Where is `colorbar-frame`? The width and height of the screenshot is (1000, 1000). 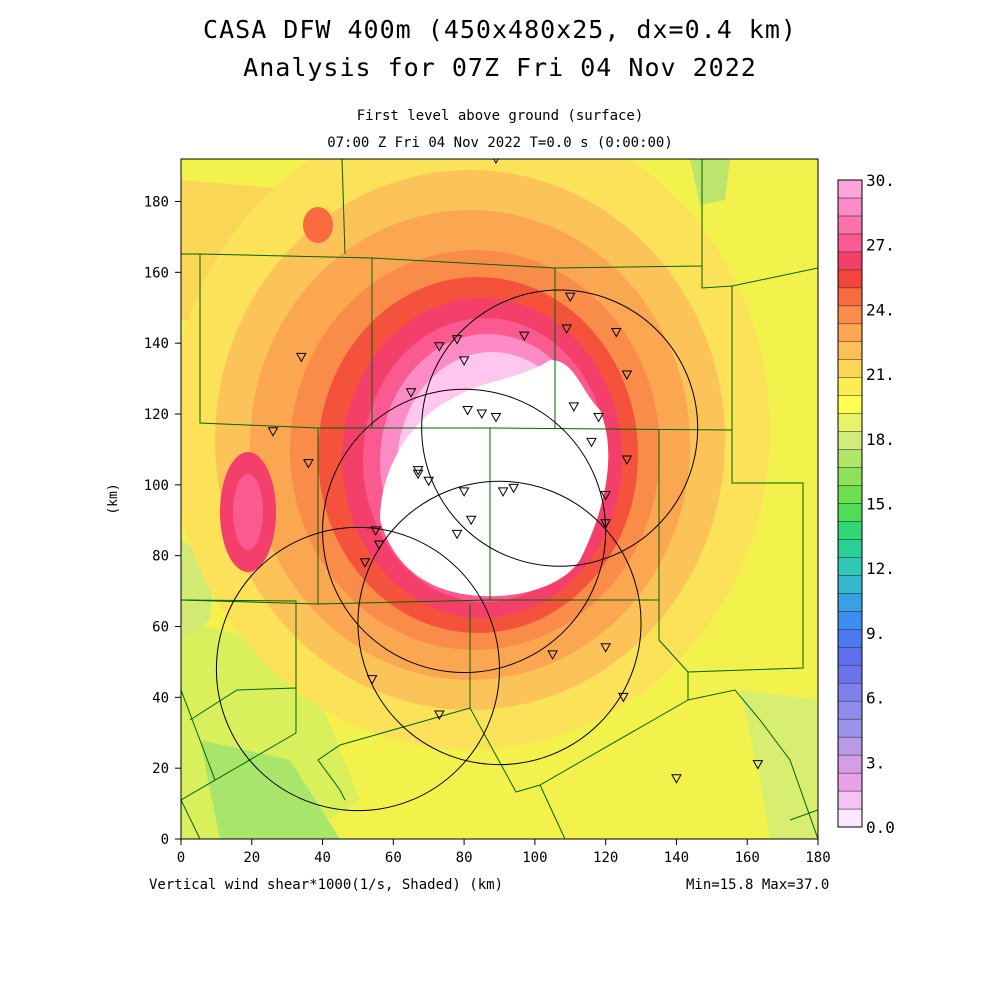
colorbar-frame is located at coordinates (850, 503).